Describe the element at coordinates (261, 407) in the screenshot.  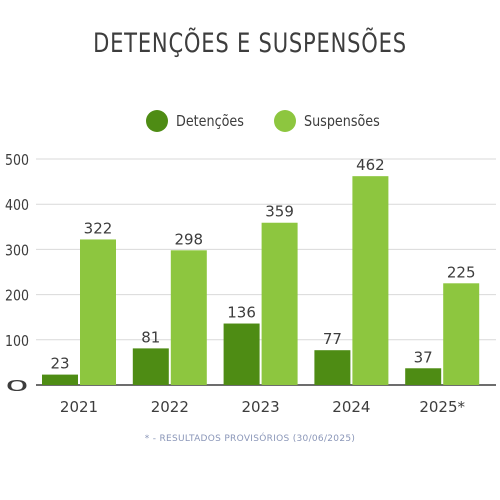
I see `x-tick-label: 2023` at that location.